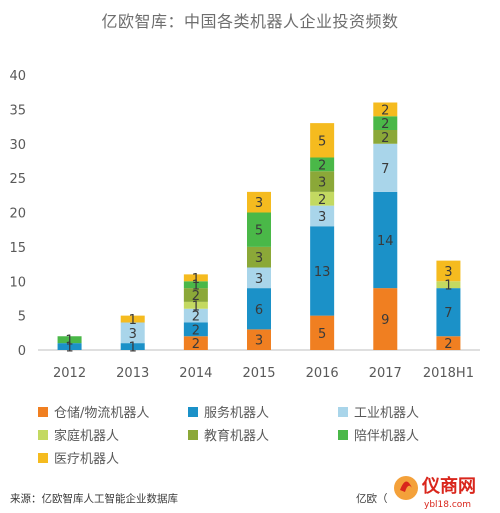  What do you see at coordinates (448, 486) in the screenshot?
I see `watermark-text: 仪商网` at bounding box center [448, 486].